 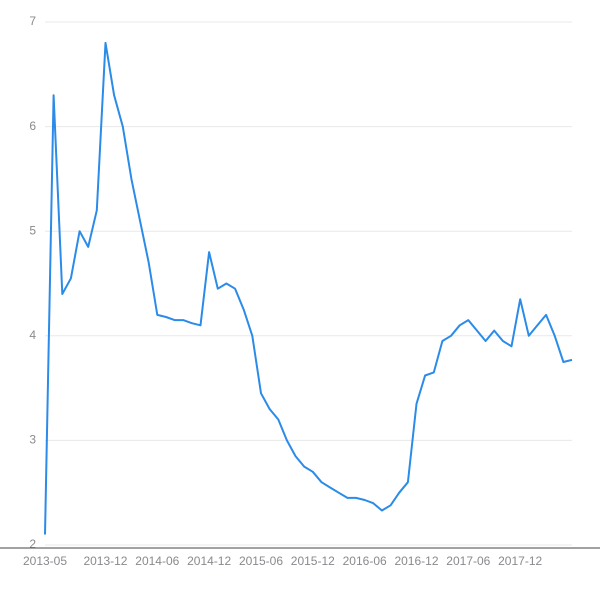 What do you see at coordinates (313, 561) in the screenshot?
I see `x-tick-label: 2015-12` at bounding box center [313, 561].